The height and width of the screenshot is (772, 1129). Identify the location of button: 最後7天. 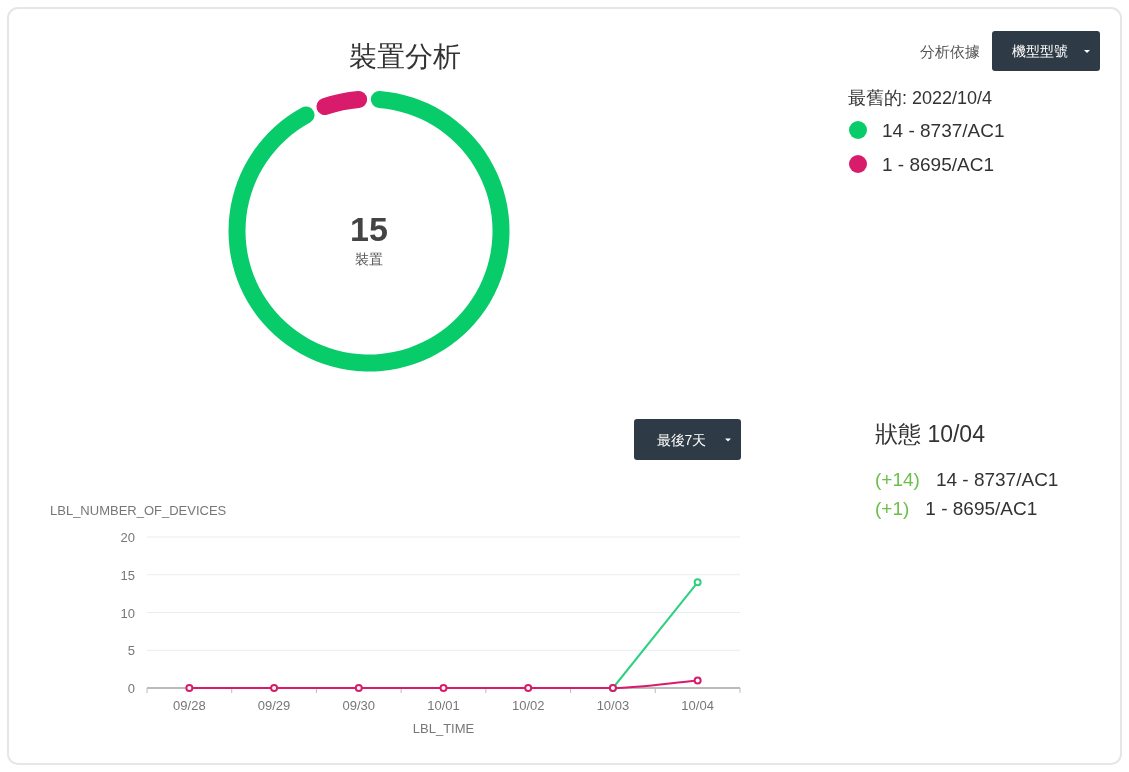
(687, 439).